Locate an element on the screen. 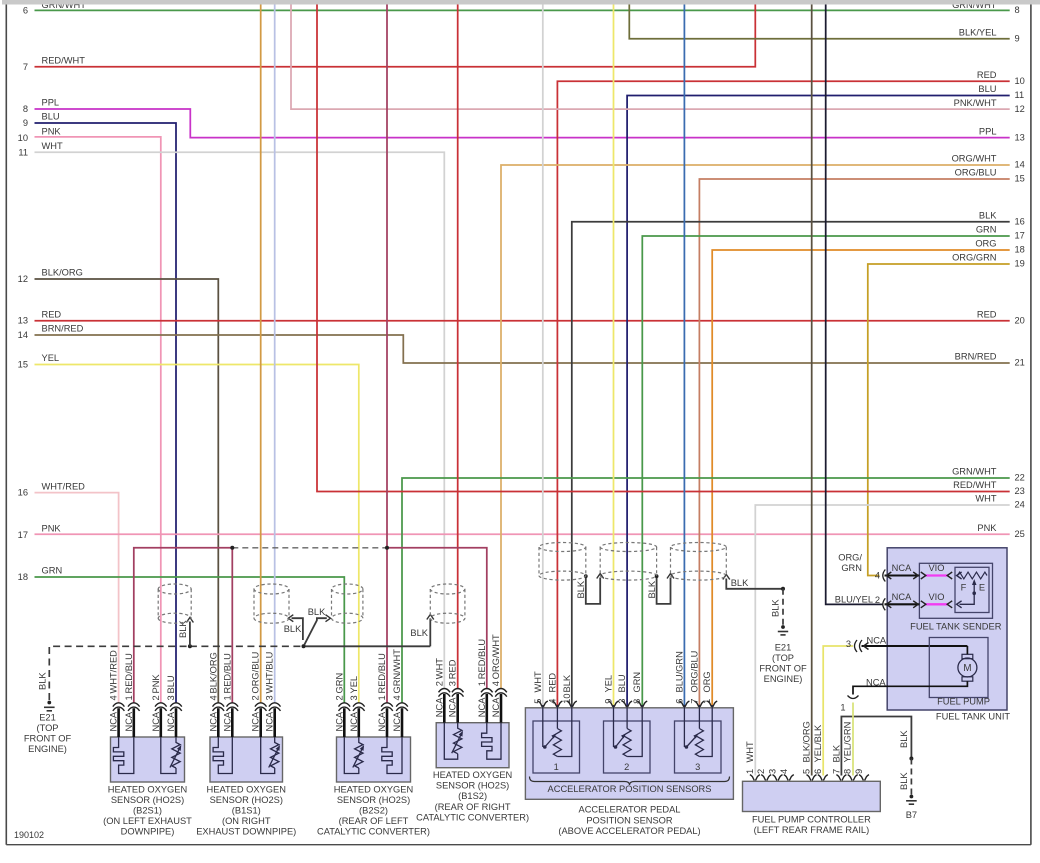 The width and height of the screenshot is (1040, 863). svg-text: FUEL PUMP is located at coordinates (963, 702).